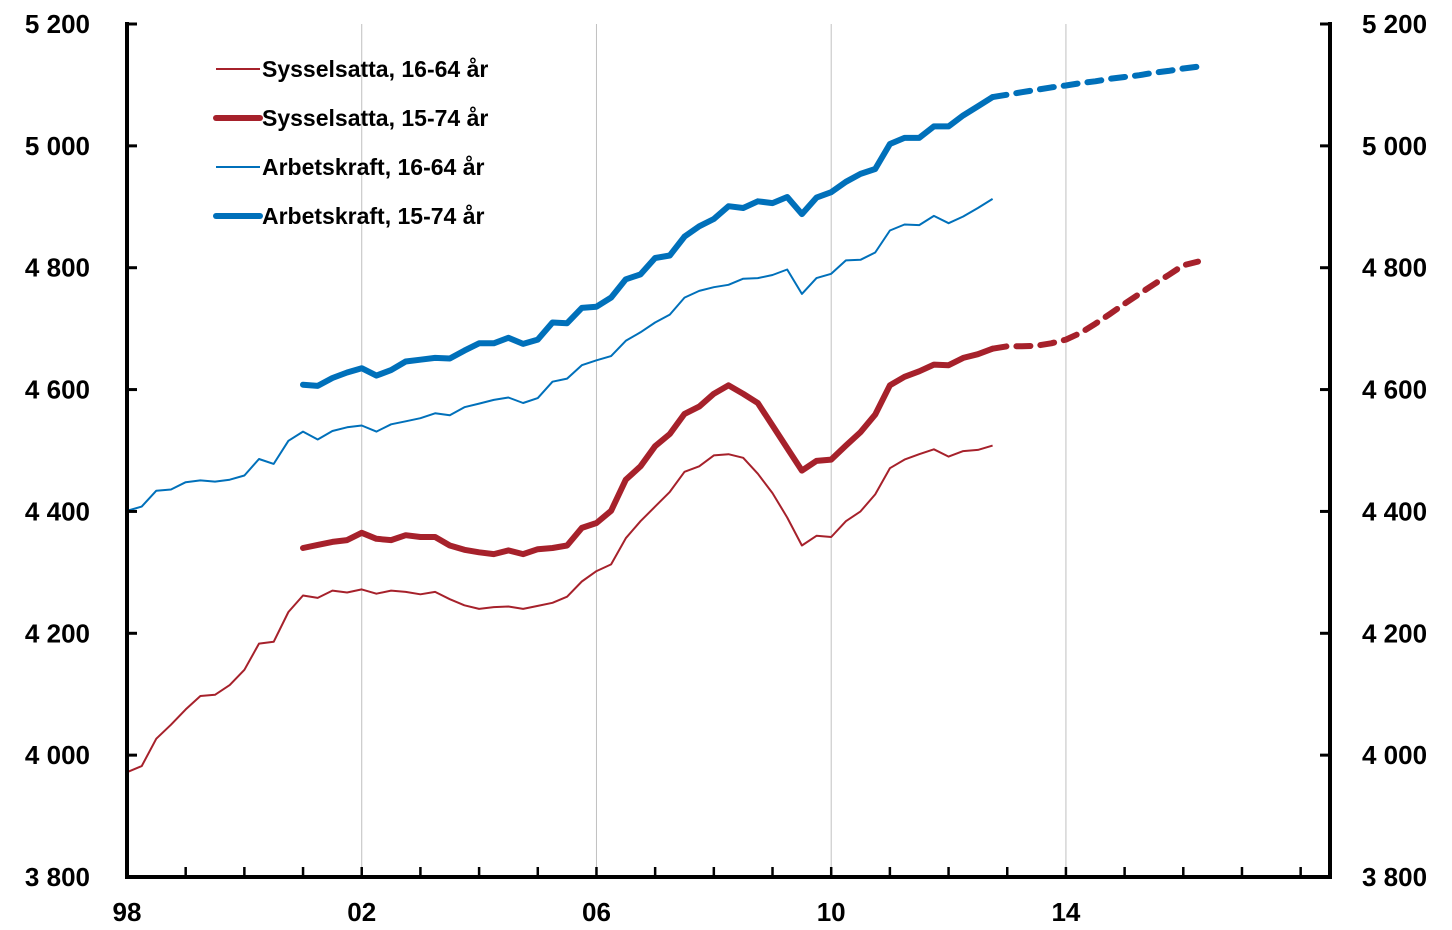 This screenshot has height=930, width=1452. I want to click on series-line-sysselsatta-15-74-r, so click(648, 451).